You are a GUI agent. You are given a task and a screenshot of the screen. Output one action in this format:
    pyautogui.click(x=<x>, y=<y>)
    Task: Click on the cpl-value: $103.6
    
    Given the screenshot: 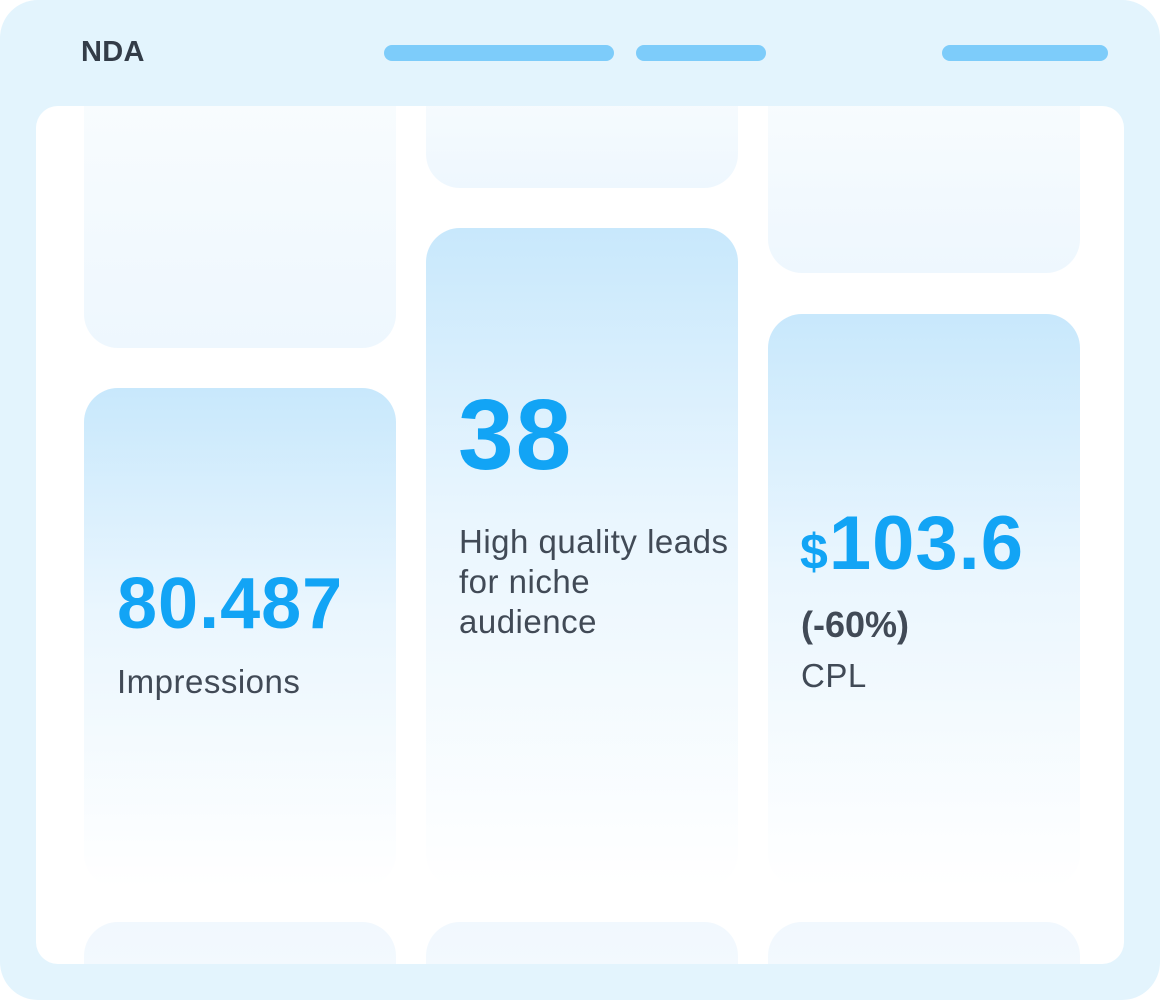 What is the action you would take?
    pyautogui.click(x=912, y=543)
    